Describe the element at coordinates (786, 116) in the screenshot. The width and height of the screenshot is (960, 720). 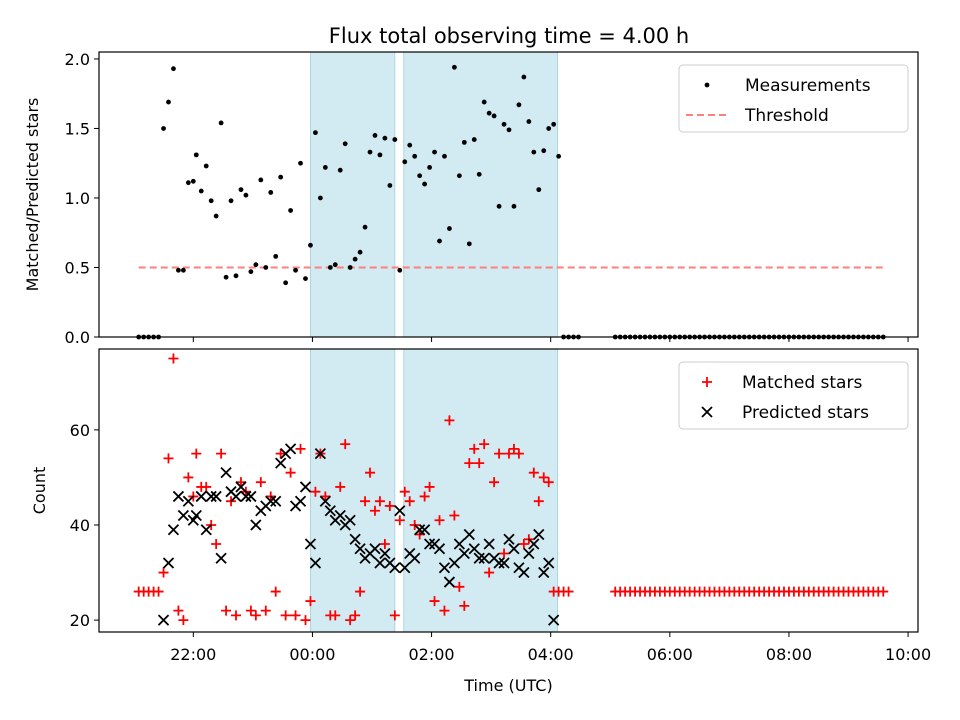
I see `legend-label: Threshold` at that location.